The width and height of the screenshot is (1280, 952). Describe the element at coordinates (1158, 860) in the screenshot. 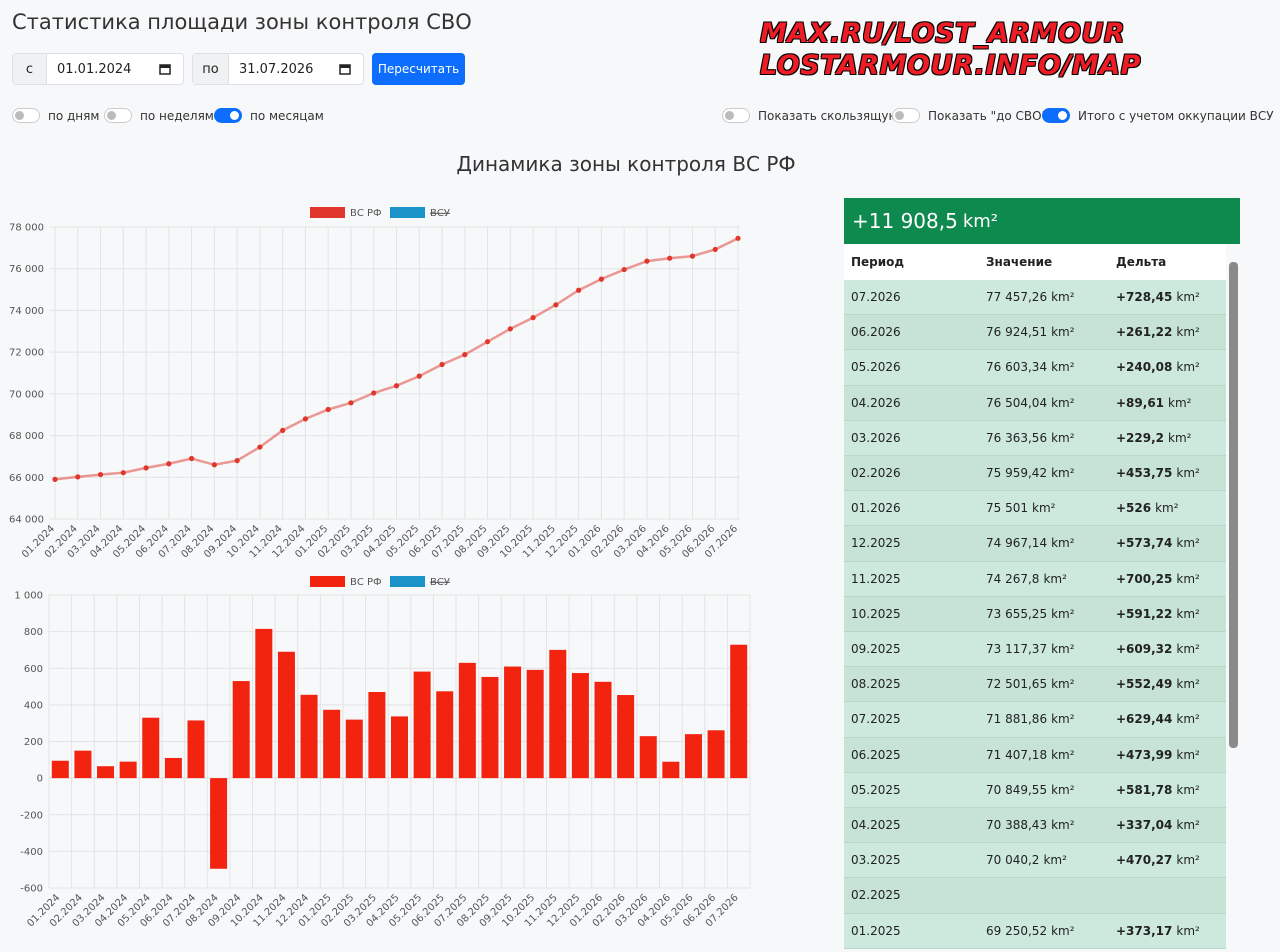

I see `table-cell: +470,27 km²` at that location.